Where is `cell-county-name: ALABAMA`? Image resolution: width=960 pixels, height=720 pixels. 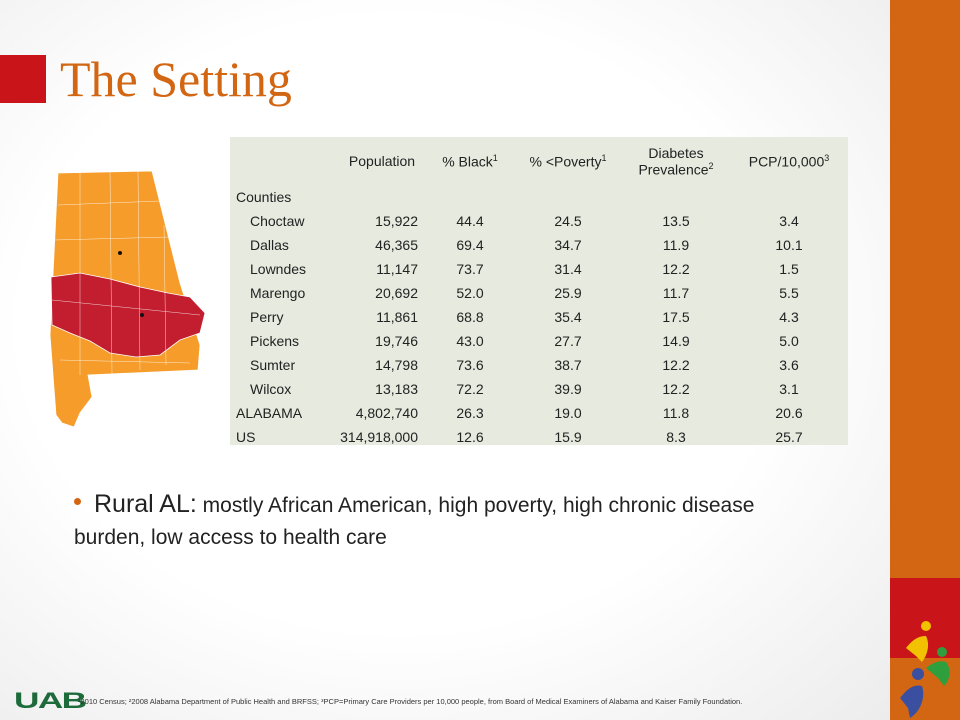
cell-county-name: ALABAMA is located at coordinates (269, 413).